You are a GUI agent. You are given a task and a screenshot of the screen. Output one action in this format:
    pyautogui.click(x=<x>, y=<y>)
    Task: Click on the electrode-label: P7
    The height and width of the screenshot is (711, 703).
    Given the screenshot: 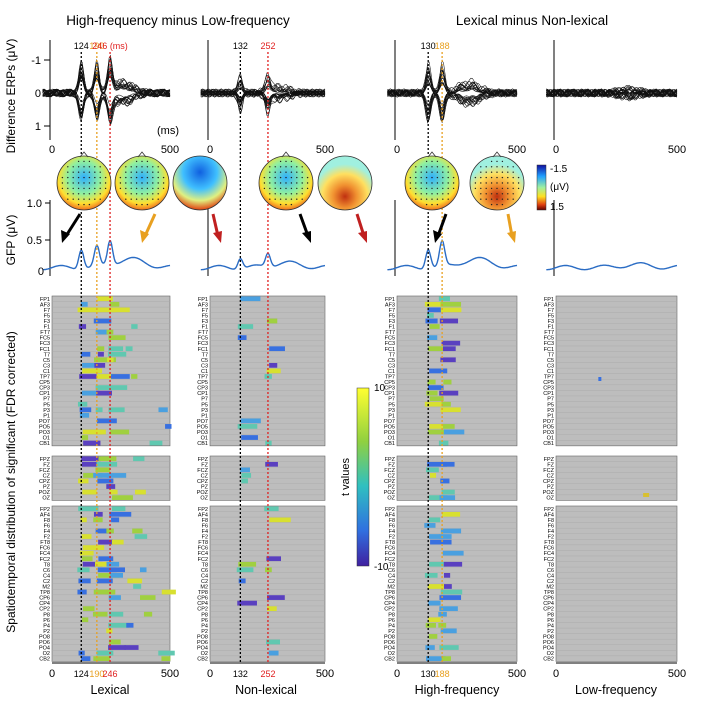 What is the action you would take?
    pyautogui.click(x=46, y=400)
    